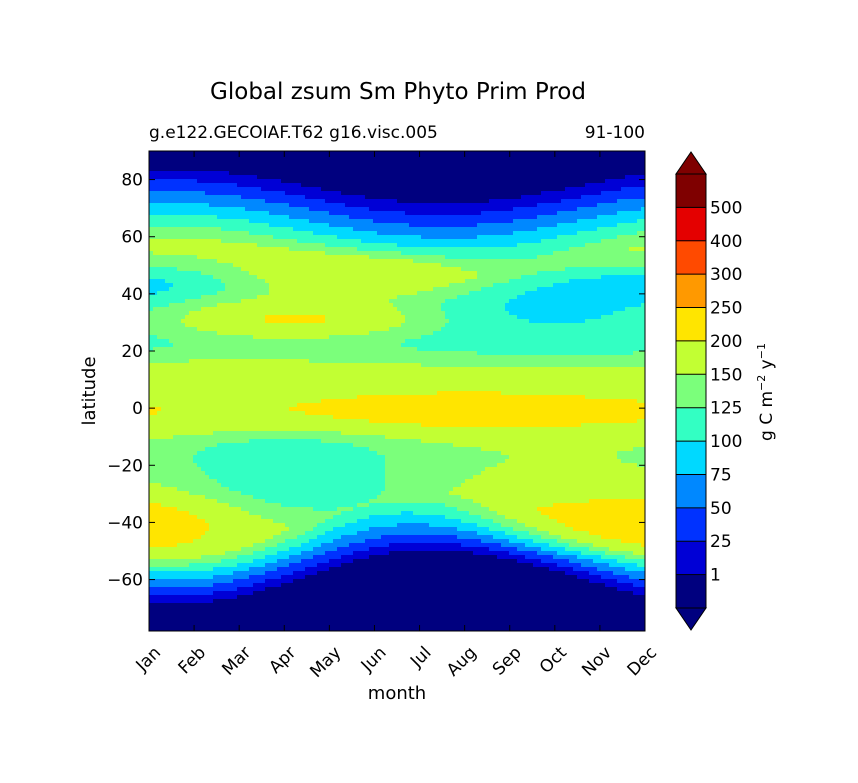  What do you see at coordinates (374, 660) in the screenshot?
I see `x-tick-label: Jun` at bounding box center [374, 660].